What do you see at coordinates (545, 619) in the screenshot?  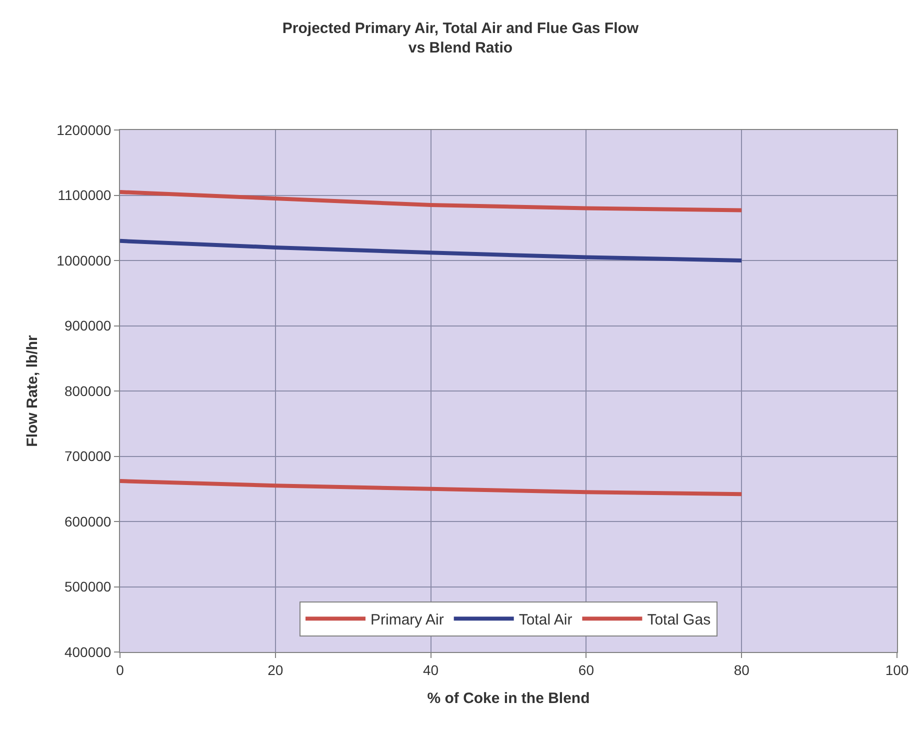 I see `legend-label: Total Air` at bounding box center [545, 619].